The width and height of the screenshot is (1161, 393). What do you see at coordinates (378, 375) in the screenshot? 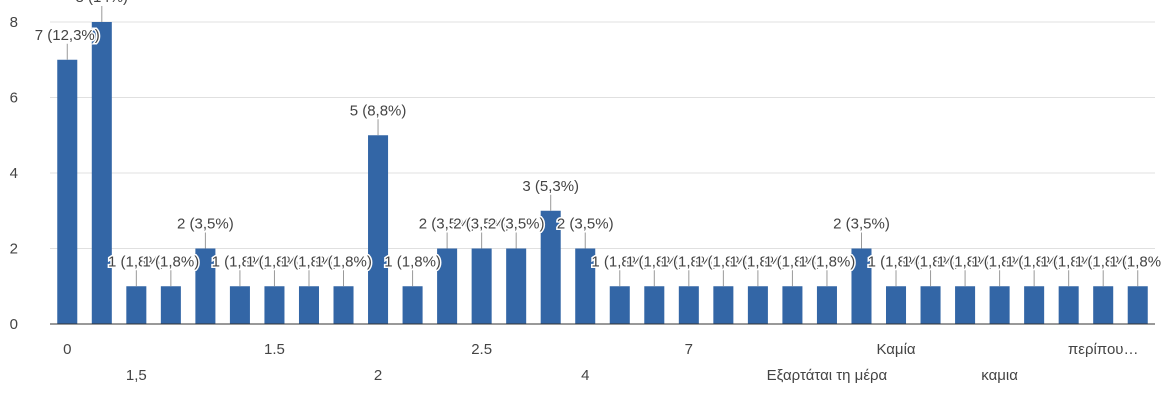
I see `x-tick-label: 2` at bounding box center [378, 375].